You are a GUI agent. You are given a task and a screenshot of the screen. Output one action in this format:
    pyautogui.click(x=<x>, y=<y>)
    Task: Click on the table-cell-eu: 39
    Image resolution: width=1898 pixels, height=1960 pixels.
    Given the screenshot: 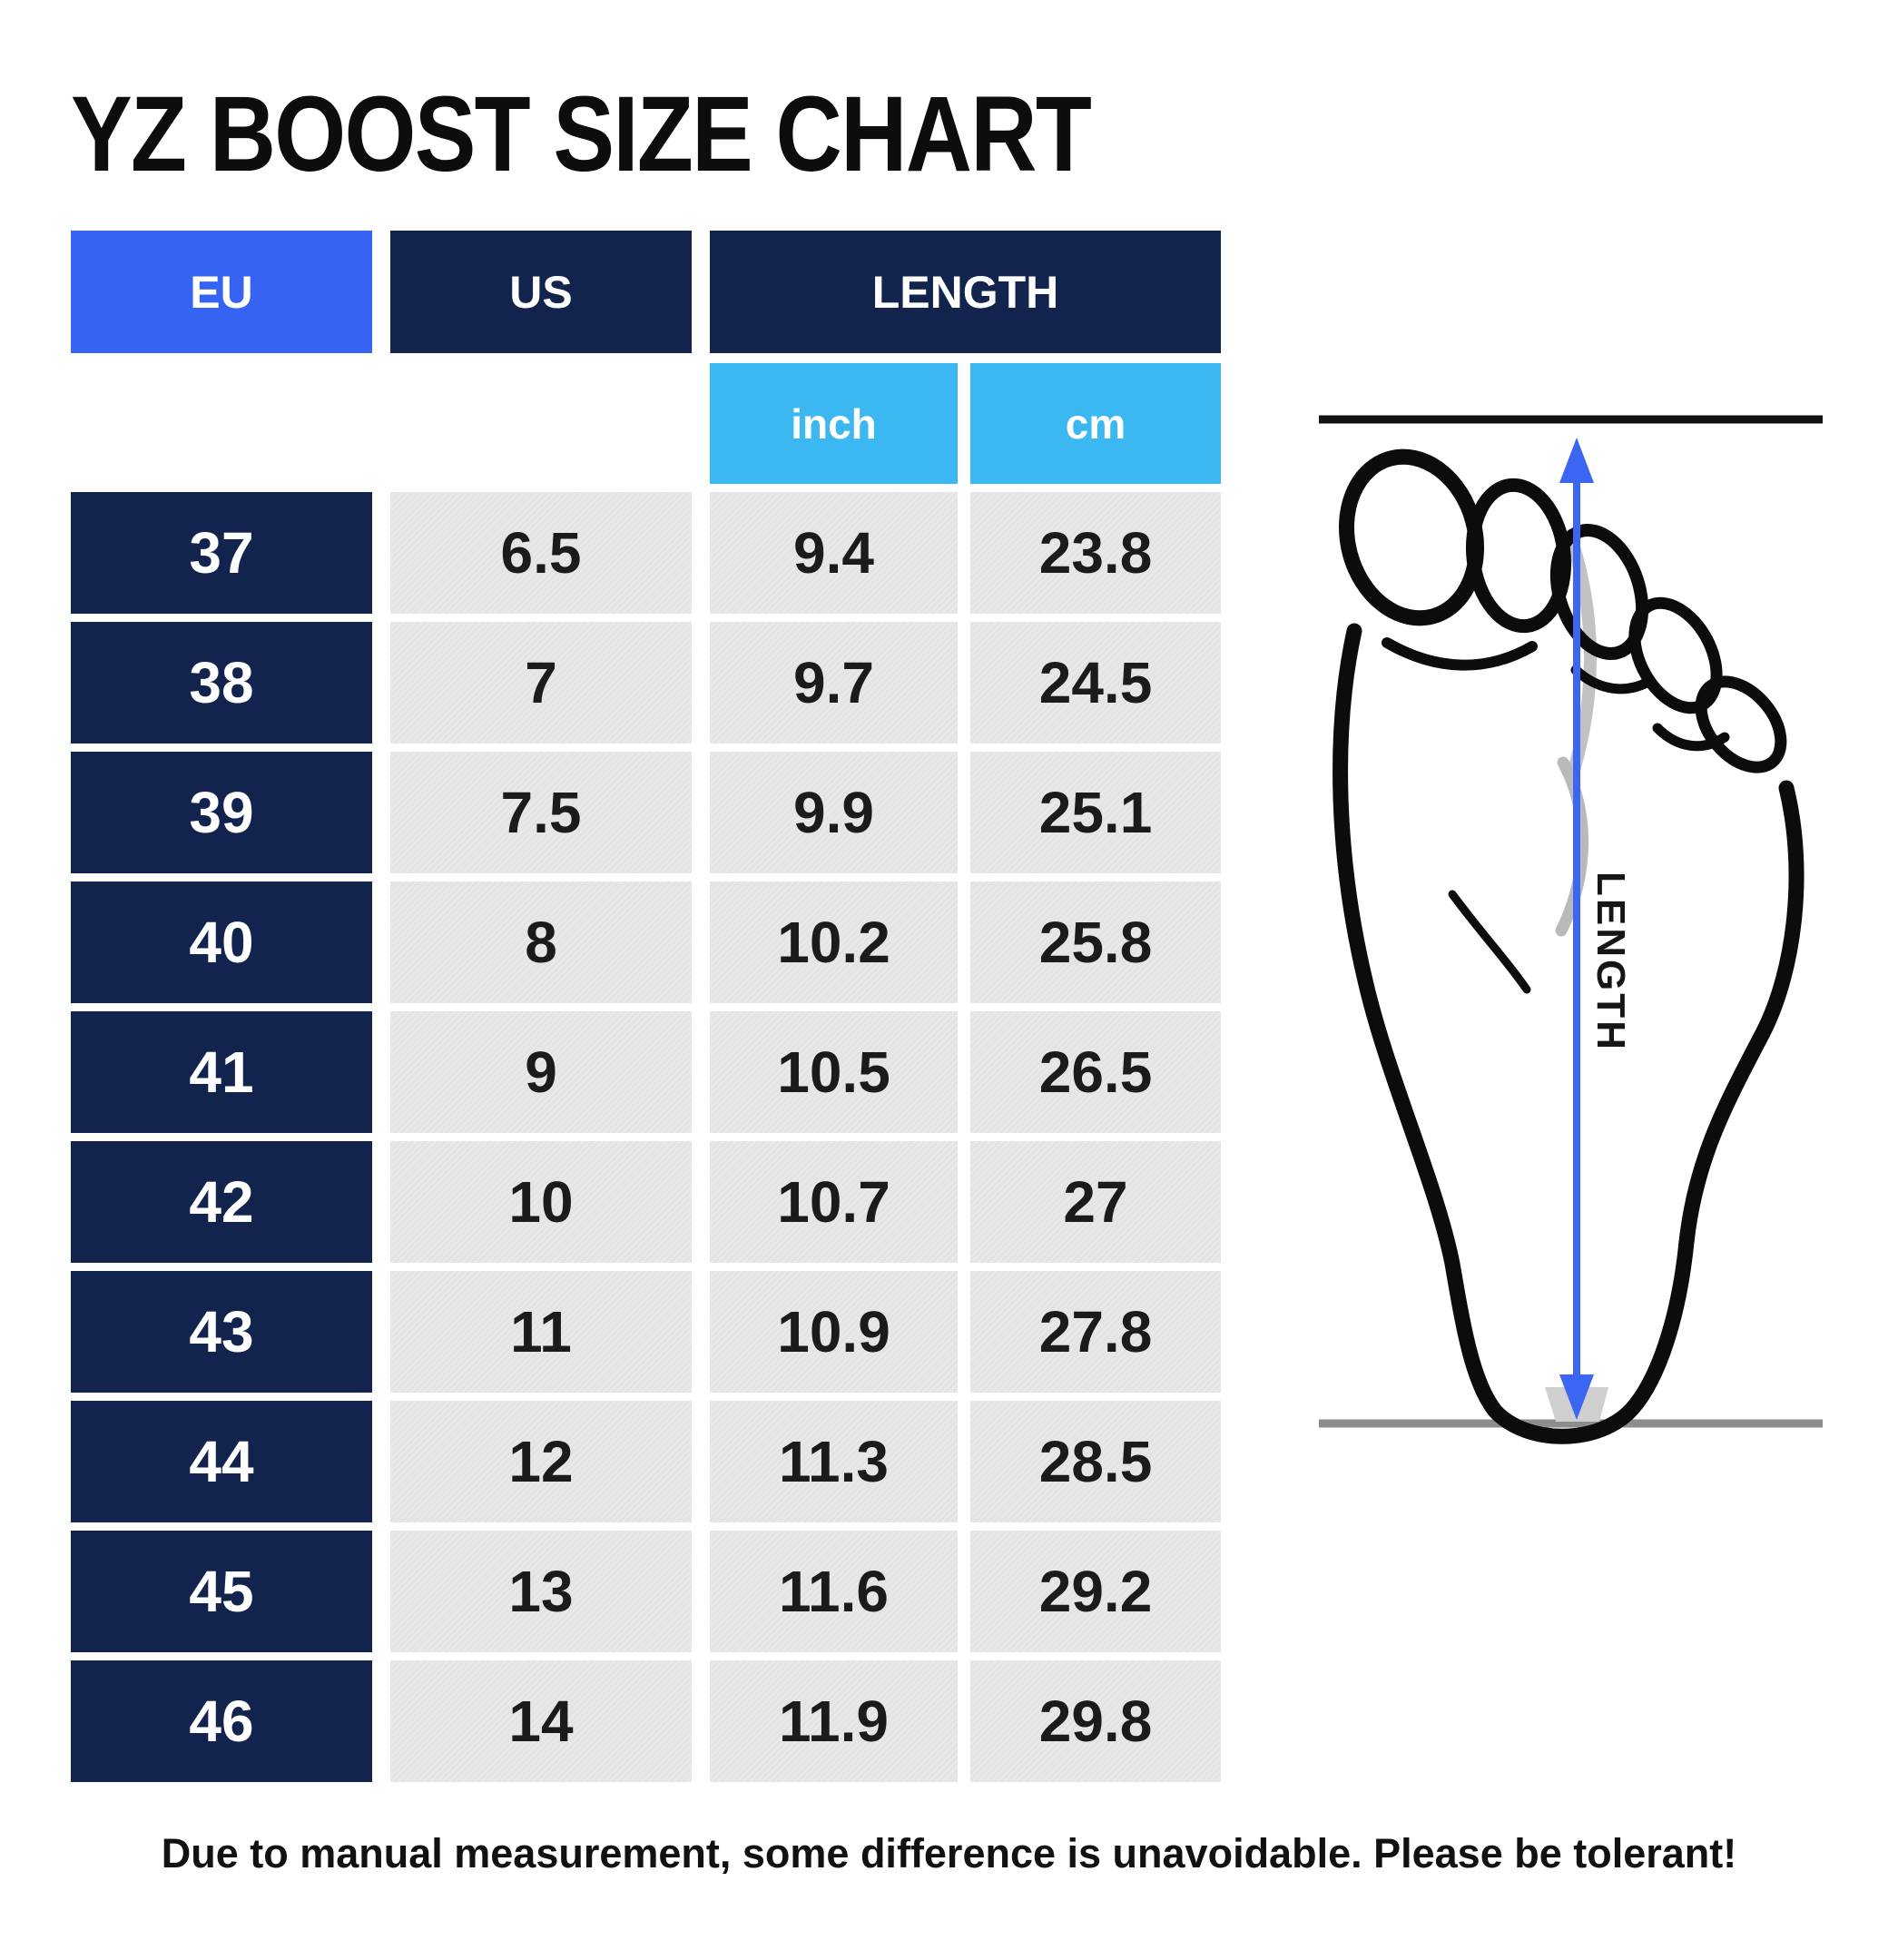 What is the action you would take?
    pyautogui.click(x=221, y=812)
    